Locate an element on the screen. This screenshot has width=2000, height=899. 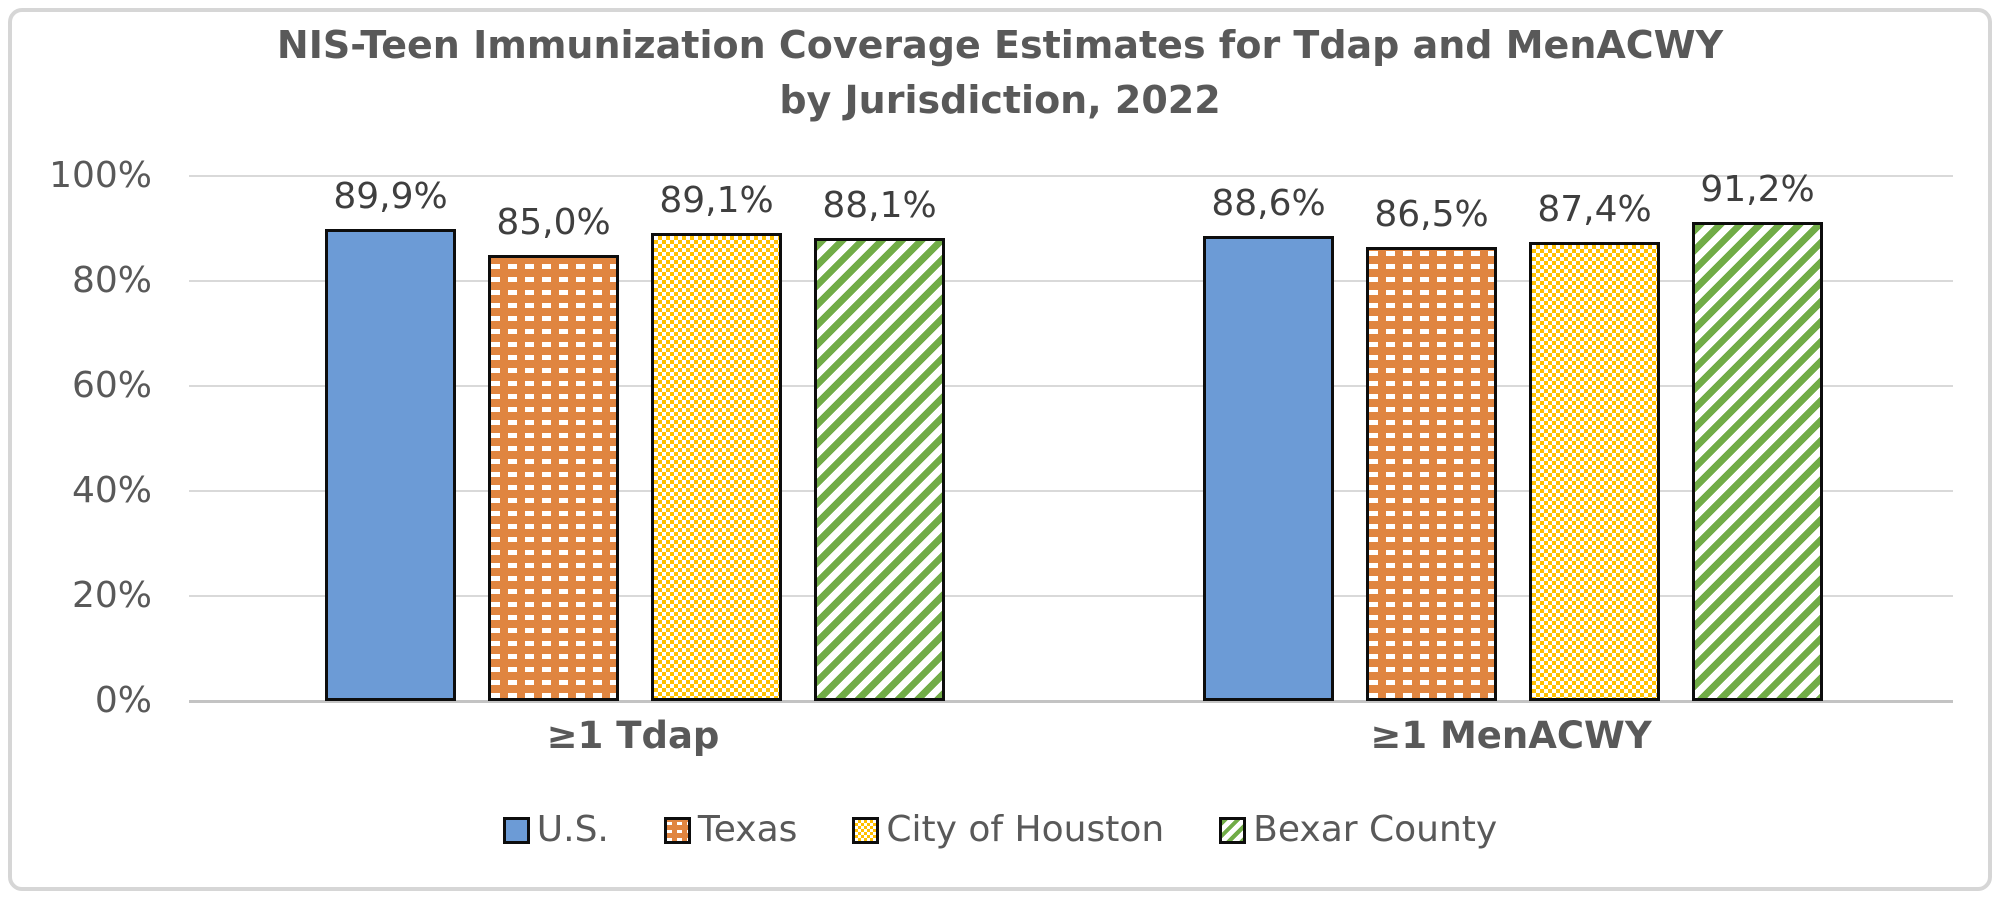
chart-legend: U.S. Texas City of Houston Bexar County is located at coordinates (1000, 830).